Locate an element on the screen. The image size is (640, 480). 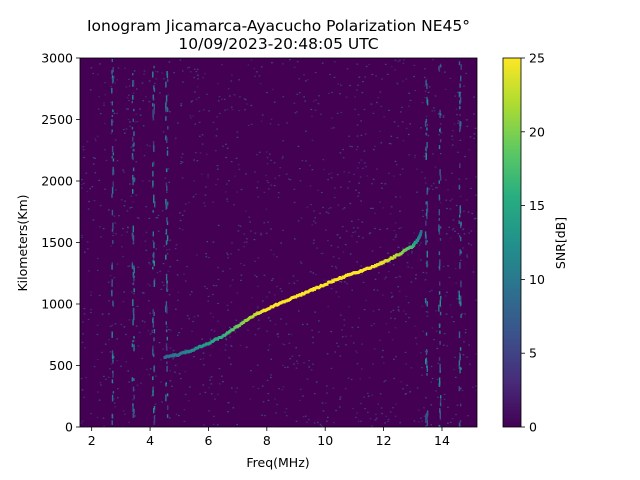
y-tick-label: 3000 is located at coordinates (57, 58).